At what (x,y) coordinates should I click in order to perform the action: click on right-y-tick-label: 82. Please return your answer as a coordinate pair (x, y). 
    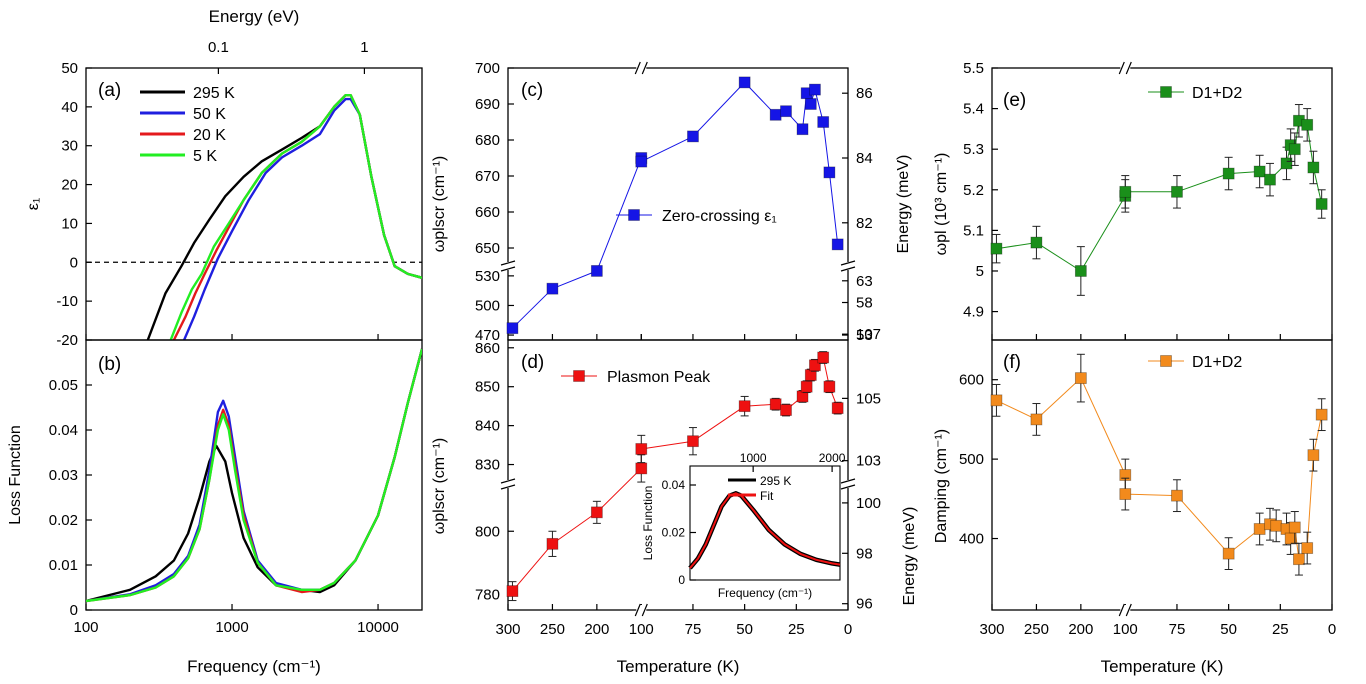
    Looking at the image, I should click on (864, 223).